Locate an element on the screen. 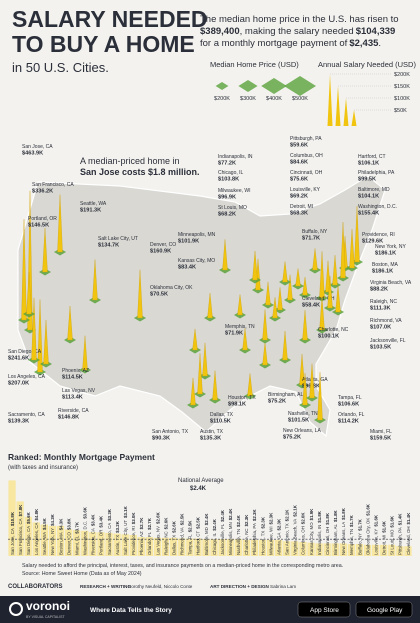 Image resolution: width=420 pixels, height=623 pixels. mortgage-label: Raleigh, NC$2.6K is located at coordinates (165, 536).